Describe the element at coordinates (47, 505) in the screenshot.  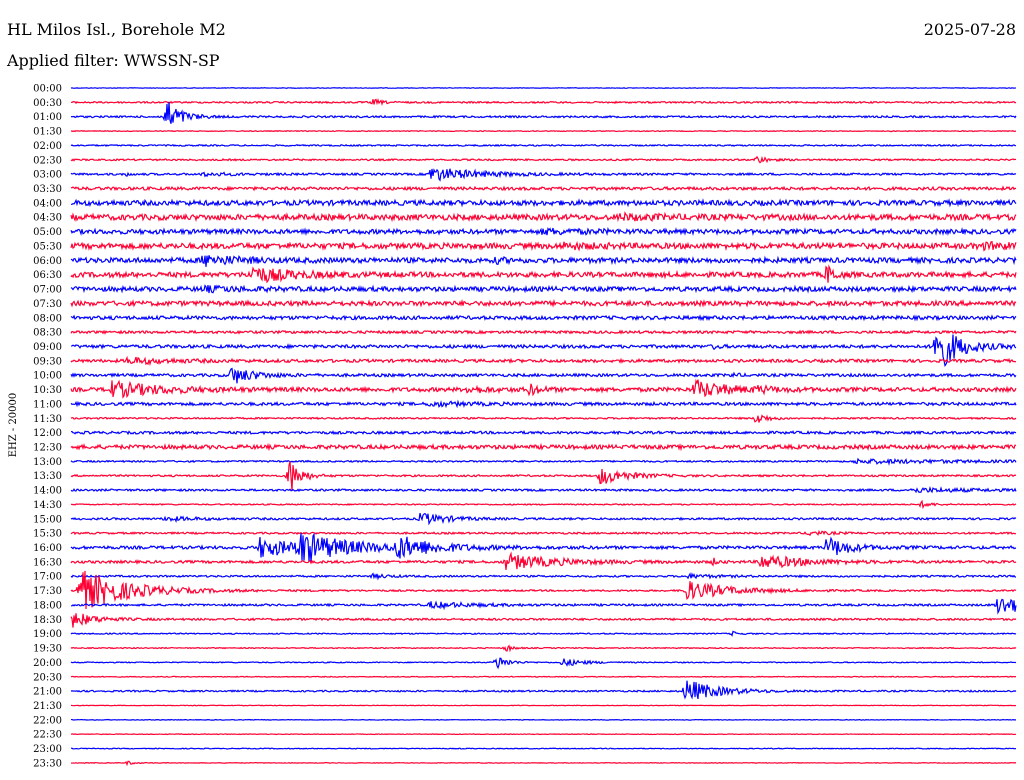
I see `time-tick-label: 14:30` at that location.